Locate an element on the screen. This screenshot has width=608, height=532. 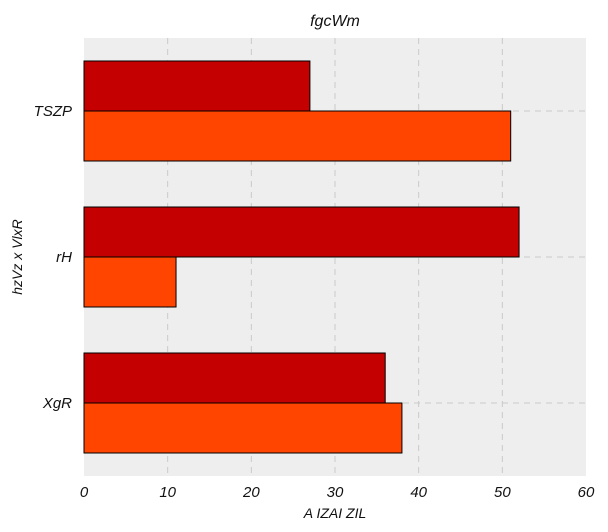
y-tick-label: TSZP is located at coordinates (53, 111).